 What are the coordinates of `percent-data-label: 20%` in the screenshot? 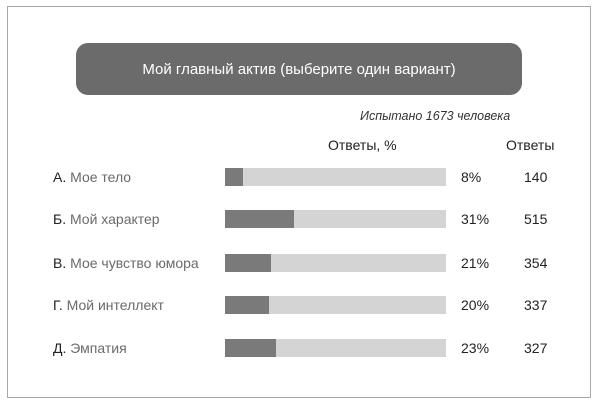 It's located at (475, 305).